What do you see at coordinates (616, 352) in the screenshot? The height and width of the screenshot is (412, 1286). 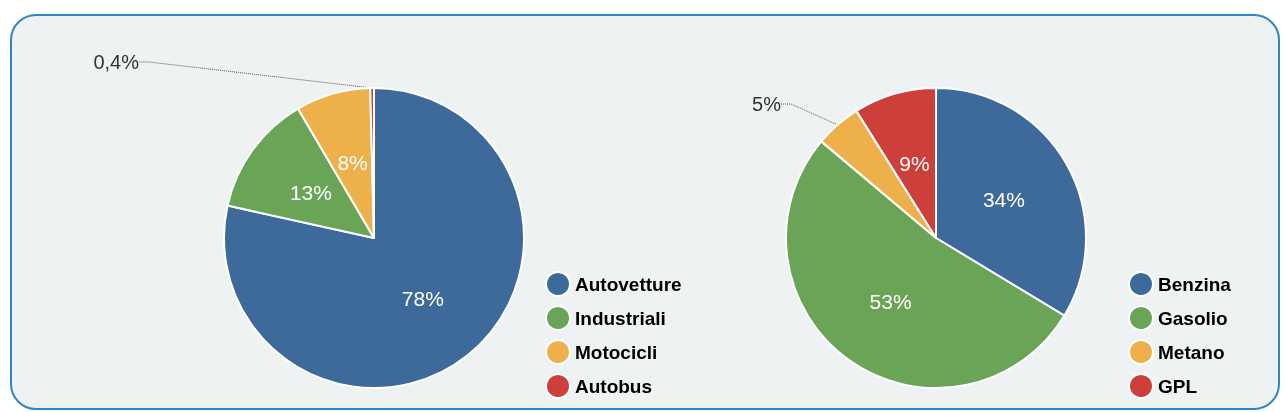 I see `legend-label: Motocicli` at bounding box center [616, 352].